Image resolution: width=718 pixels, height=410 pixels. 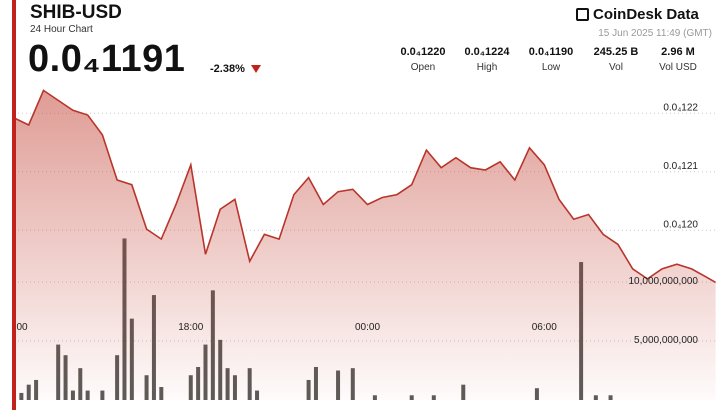 I want to click on volume-tick-label: 10,000,000,000, so click(x=663, y=281).